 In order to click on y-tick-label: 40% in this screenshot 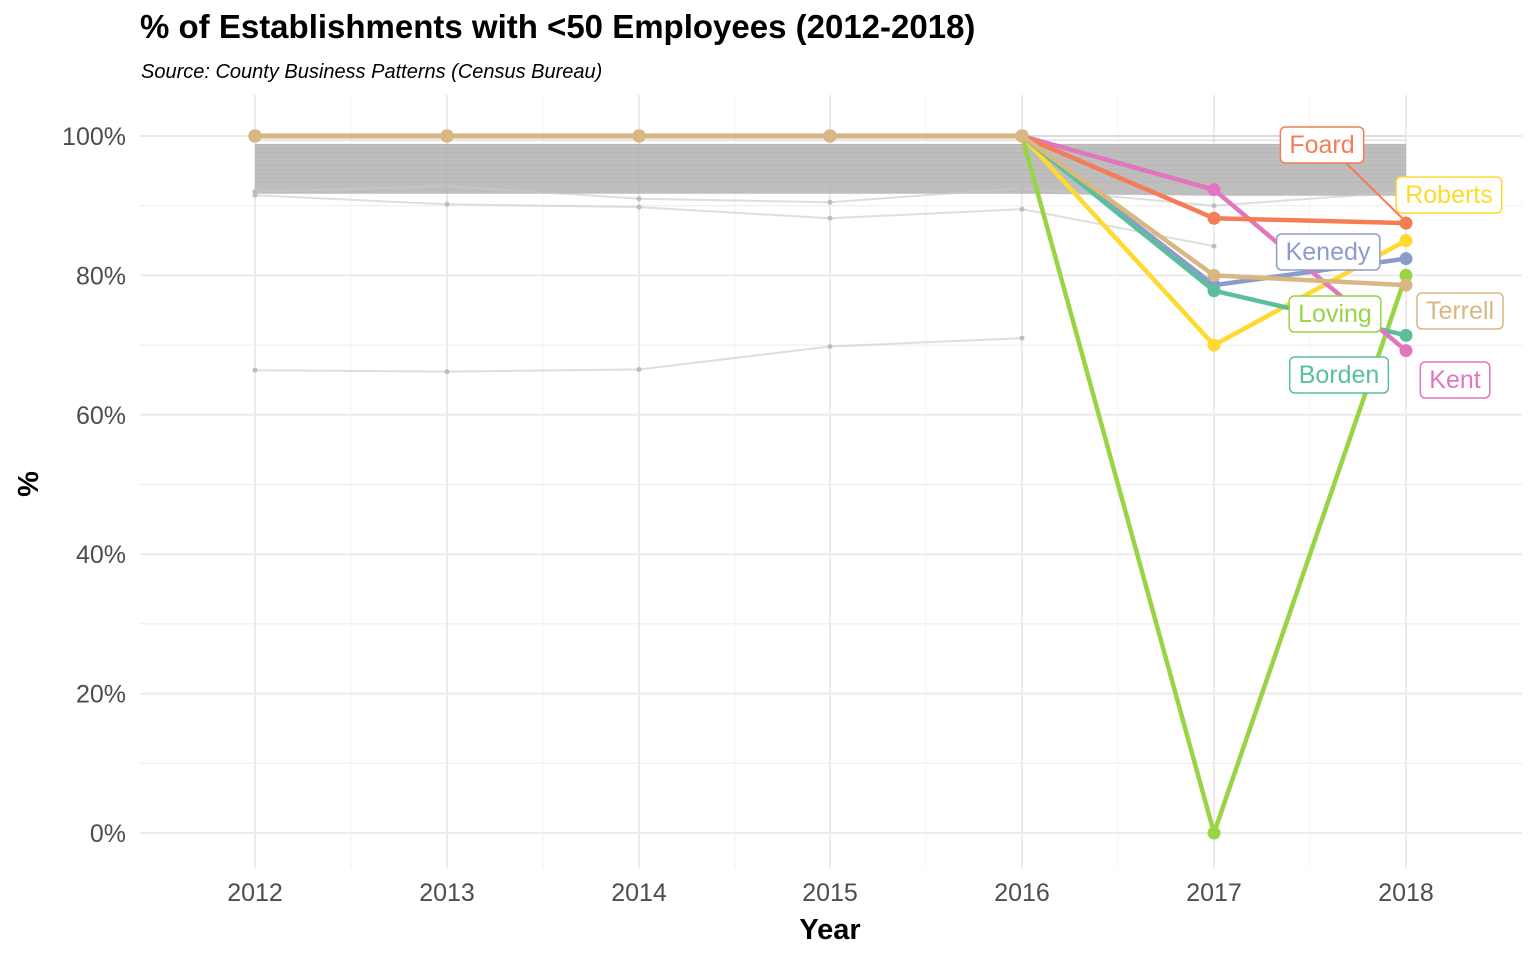, I will do `click(101, 555)`.